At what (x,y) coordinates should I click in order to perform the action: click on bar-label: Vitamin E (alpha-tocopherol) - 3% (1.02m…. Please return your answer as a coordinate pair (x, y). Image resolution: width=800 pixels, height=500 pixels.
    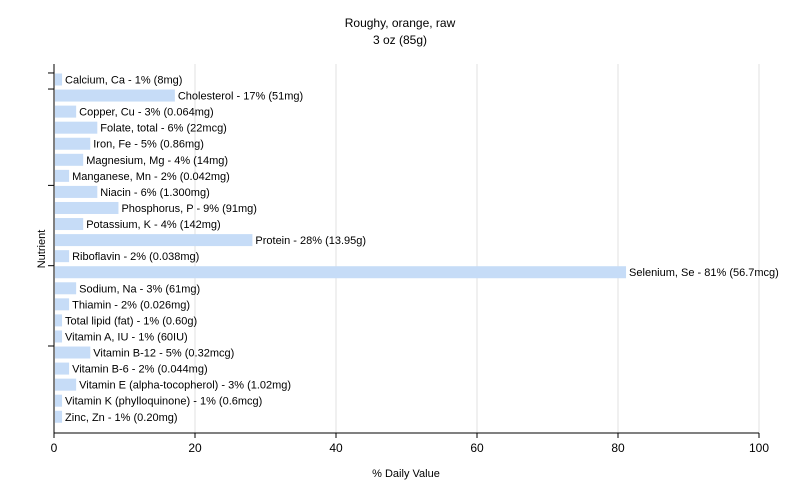
    Looking at the image, I should click on (185, 386).